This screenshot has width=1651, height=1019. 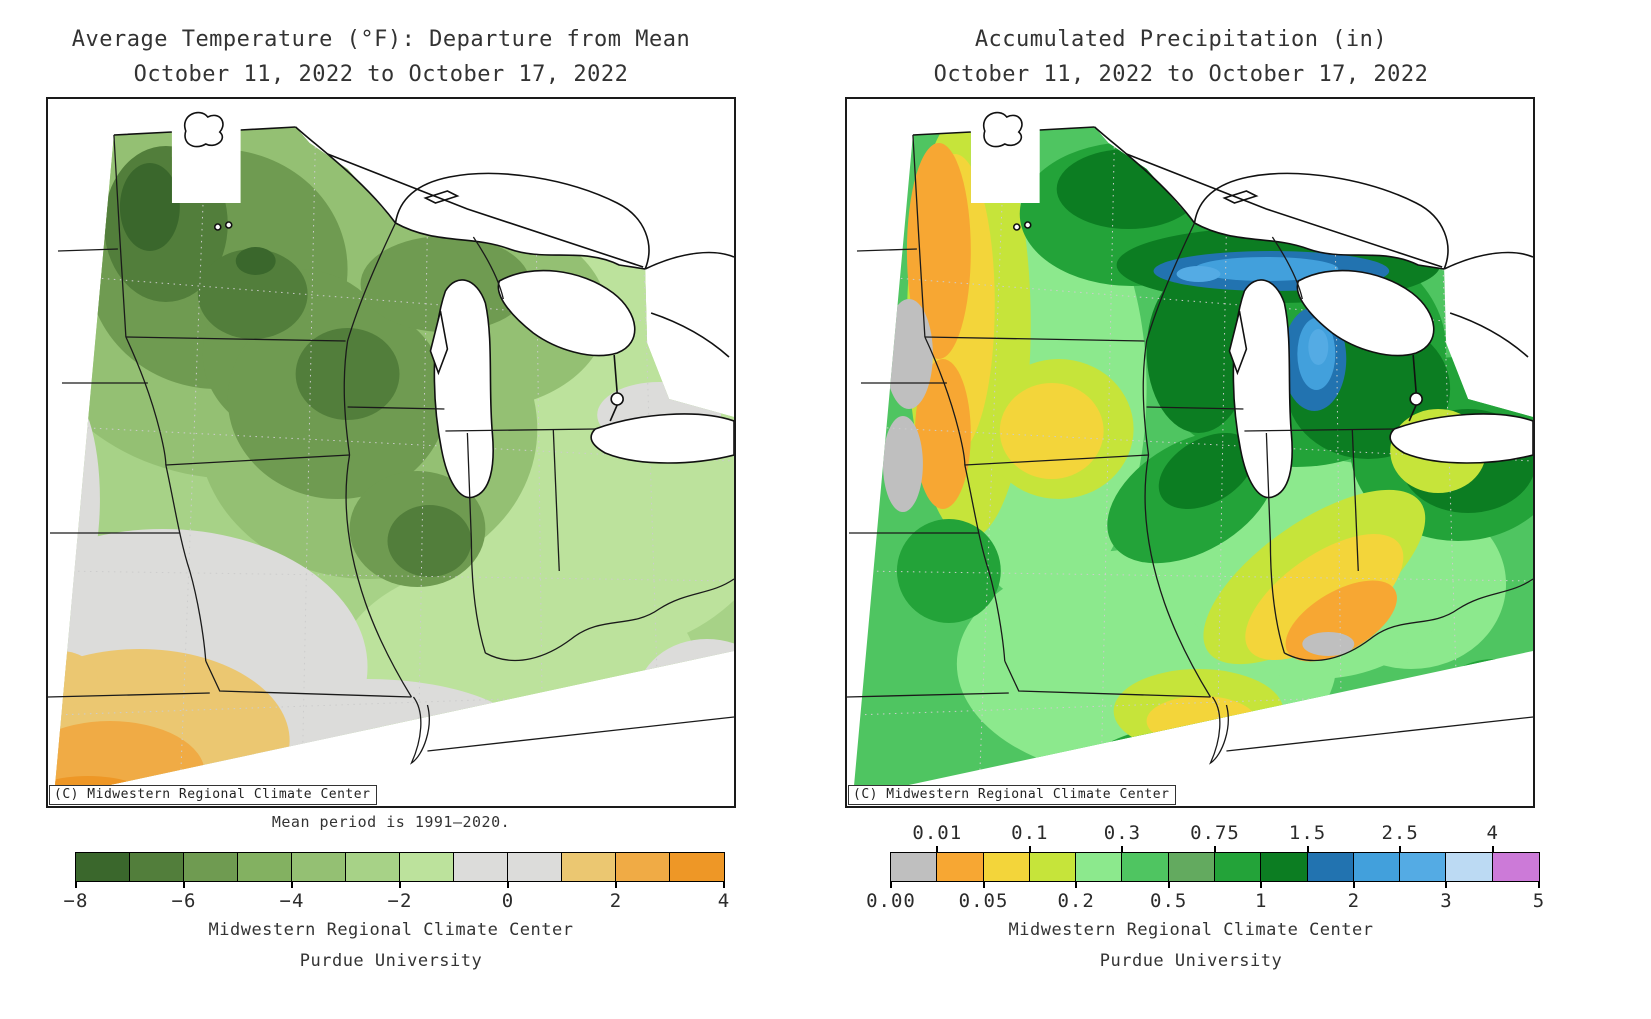 What do you see at coordinates (983, 901) in the screenshot?
I see `colorbar-tick-label: 0.05` at bounding box center [983, 901].